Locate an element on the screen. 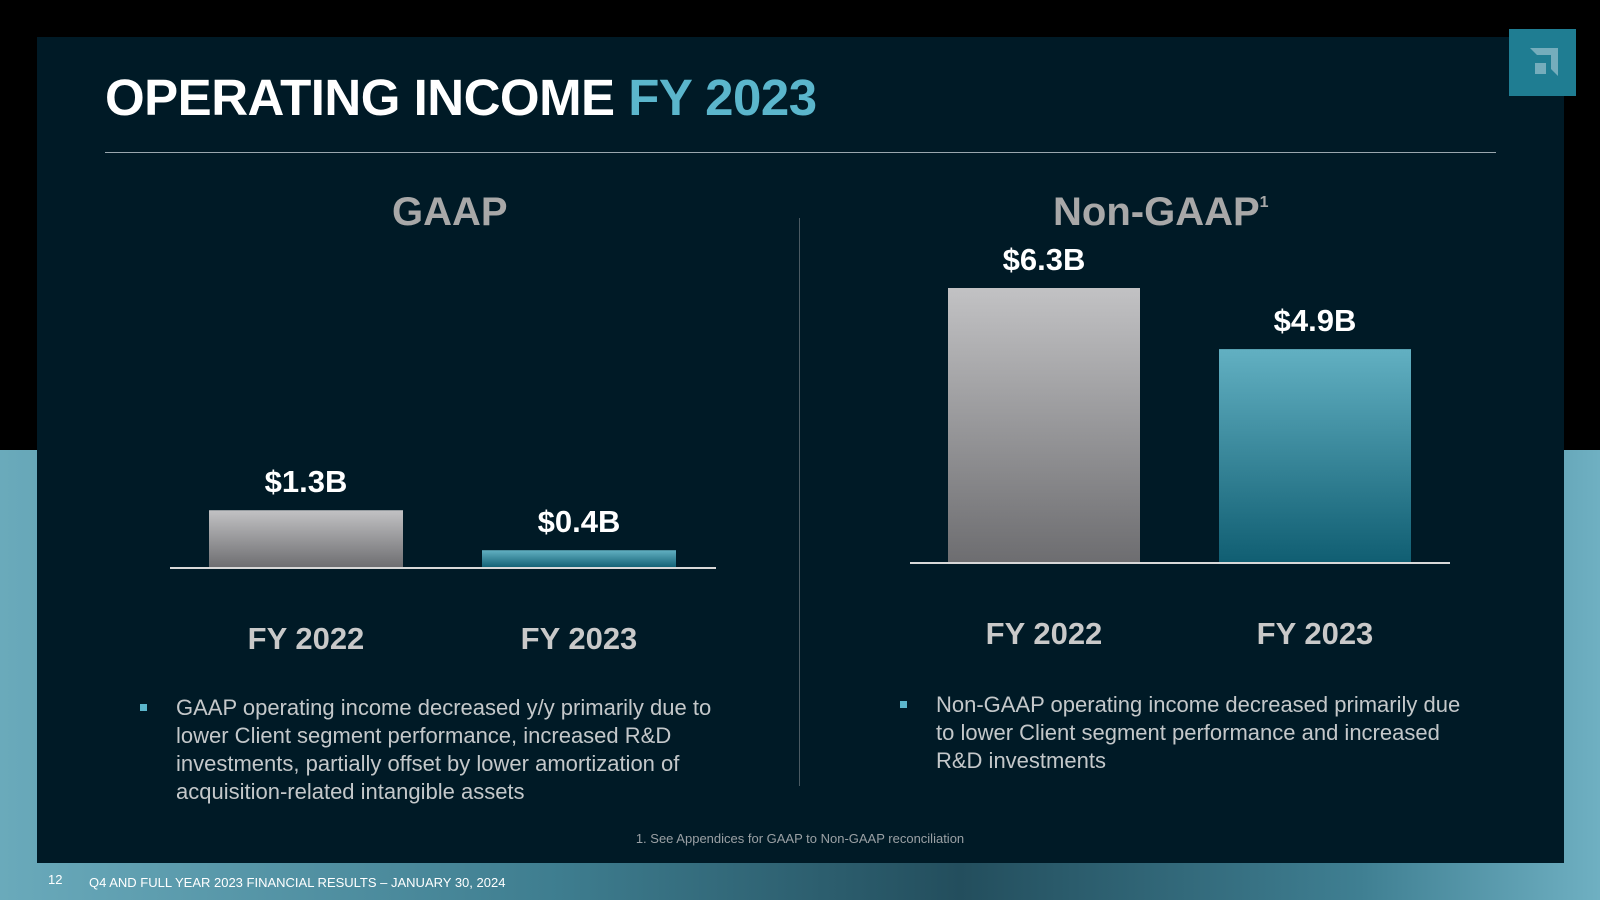 The image size is (1600, 900). data-label: $0.4B is located at coordinates (579, 521).